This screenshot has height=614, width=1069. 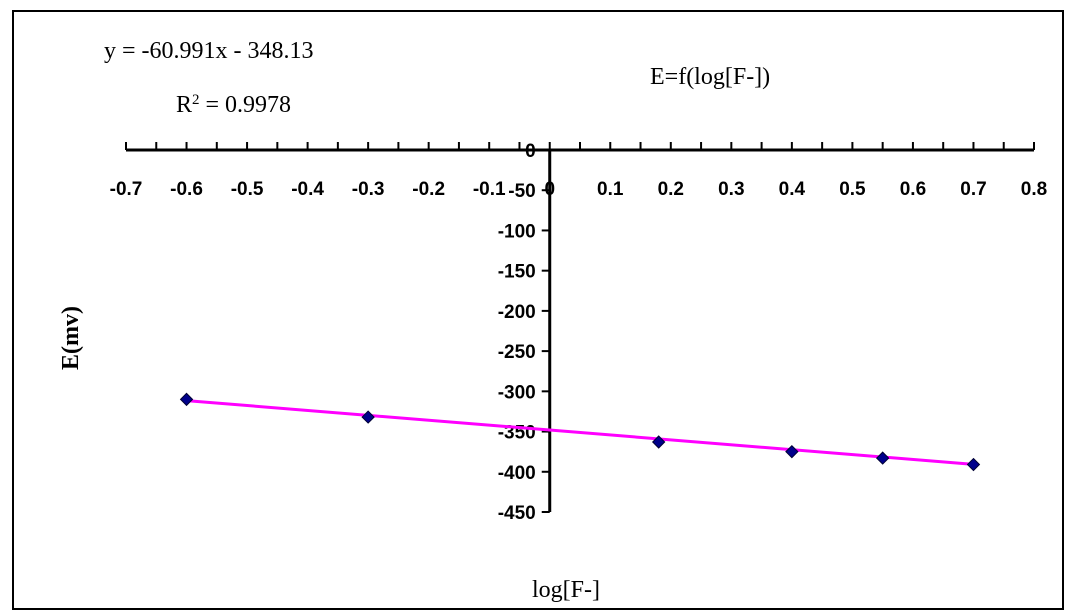 I want to click on y-axis-label: E(mv), so click(x=71, y=338).